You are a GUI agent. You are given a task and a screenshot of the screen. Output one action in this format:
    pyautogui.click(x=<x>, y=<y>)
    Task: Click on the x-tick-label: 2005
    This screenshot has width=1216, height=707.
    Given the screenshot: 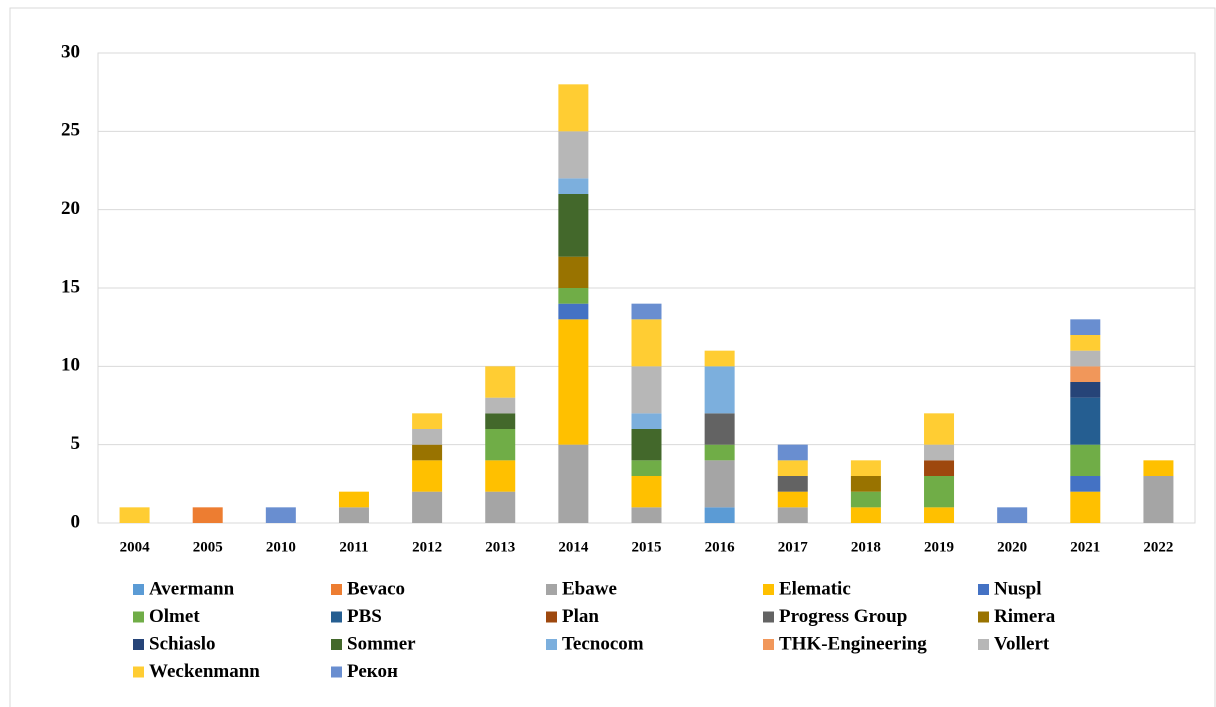 What is the action you would take?
    pyautogui.click(x=208, y=547)
    